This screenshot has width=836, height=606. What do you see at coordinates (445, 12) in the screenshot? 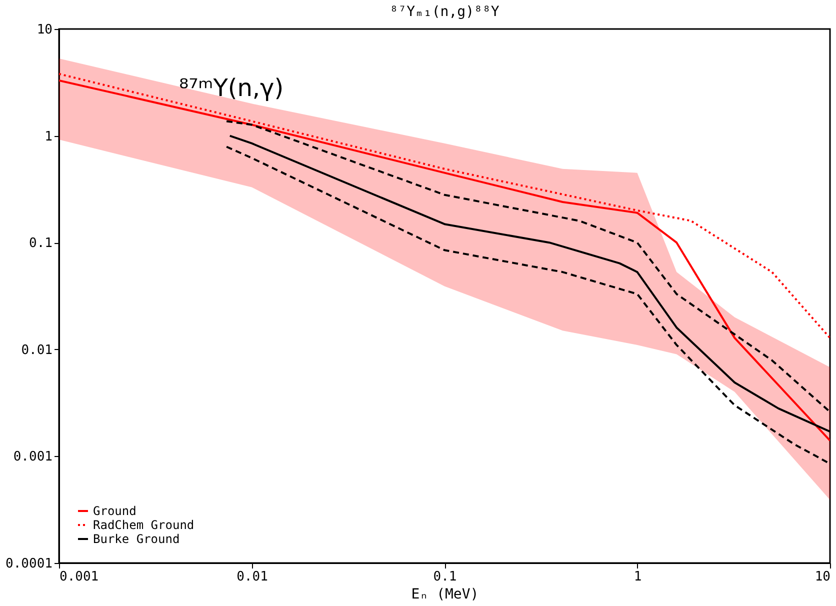
I see `chart-title: ⁸⁷Yₘ₁(n,g)⁸⁸Y` at bounding box center [445, 12].